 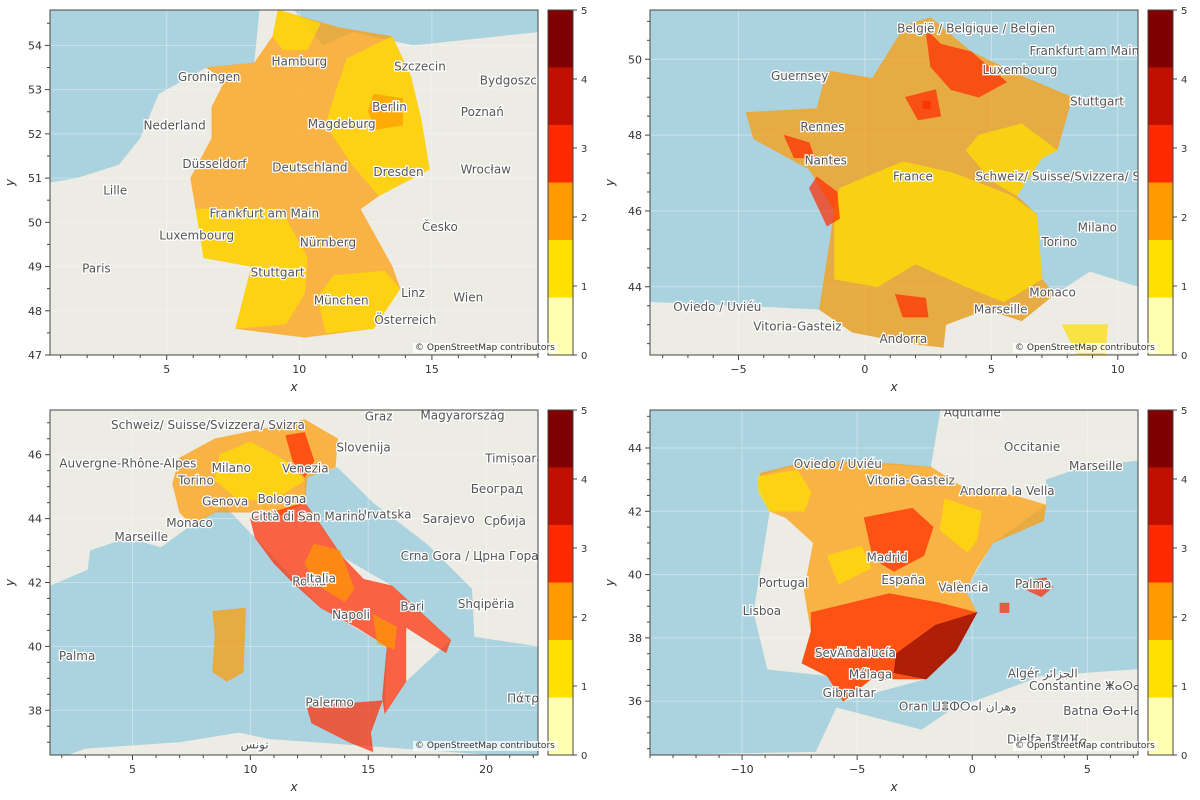 I want to click on place-label: Marseille, so click(x=1001, y=309).